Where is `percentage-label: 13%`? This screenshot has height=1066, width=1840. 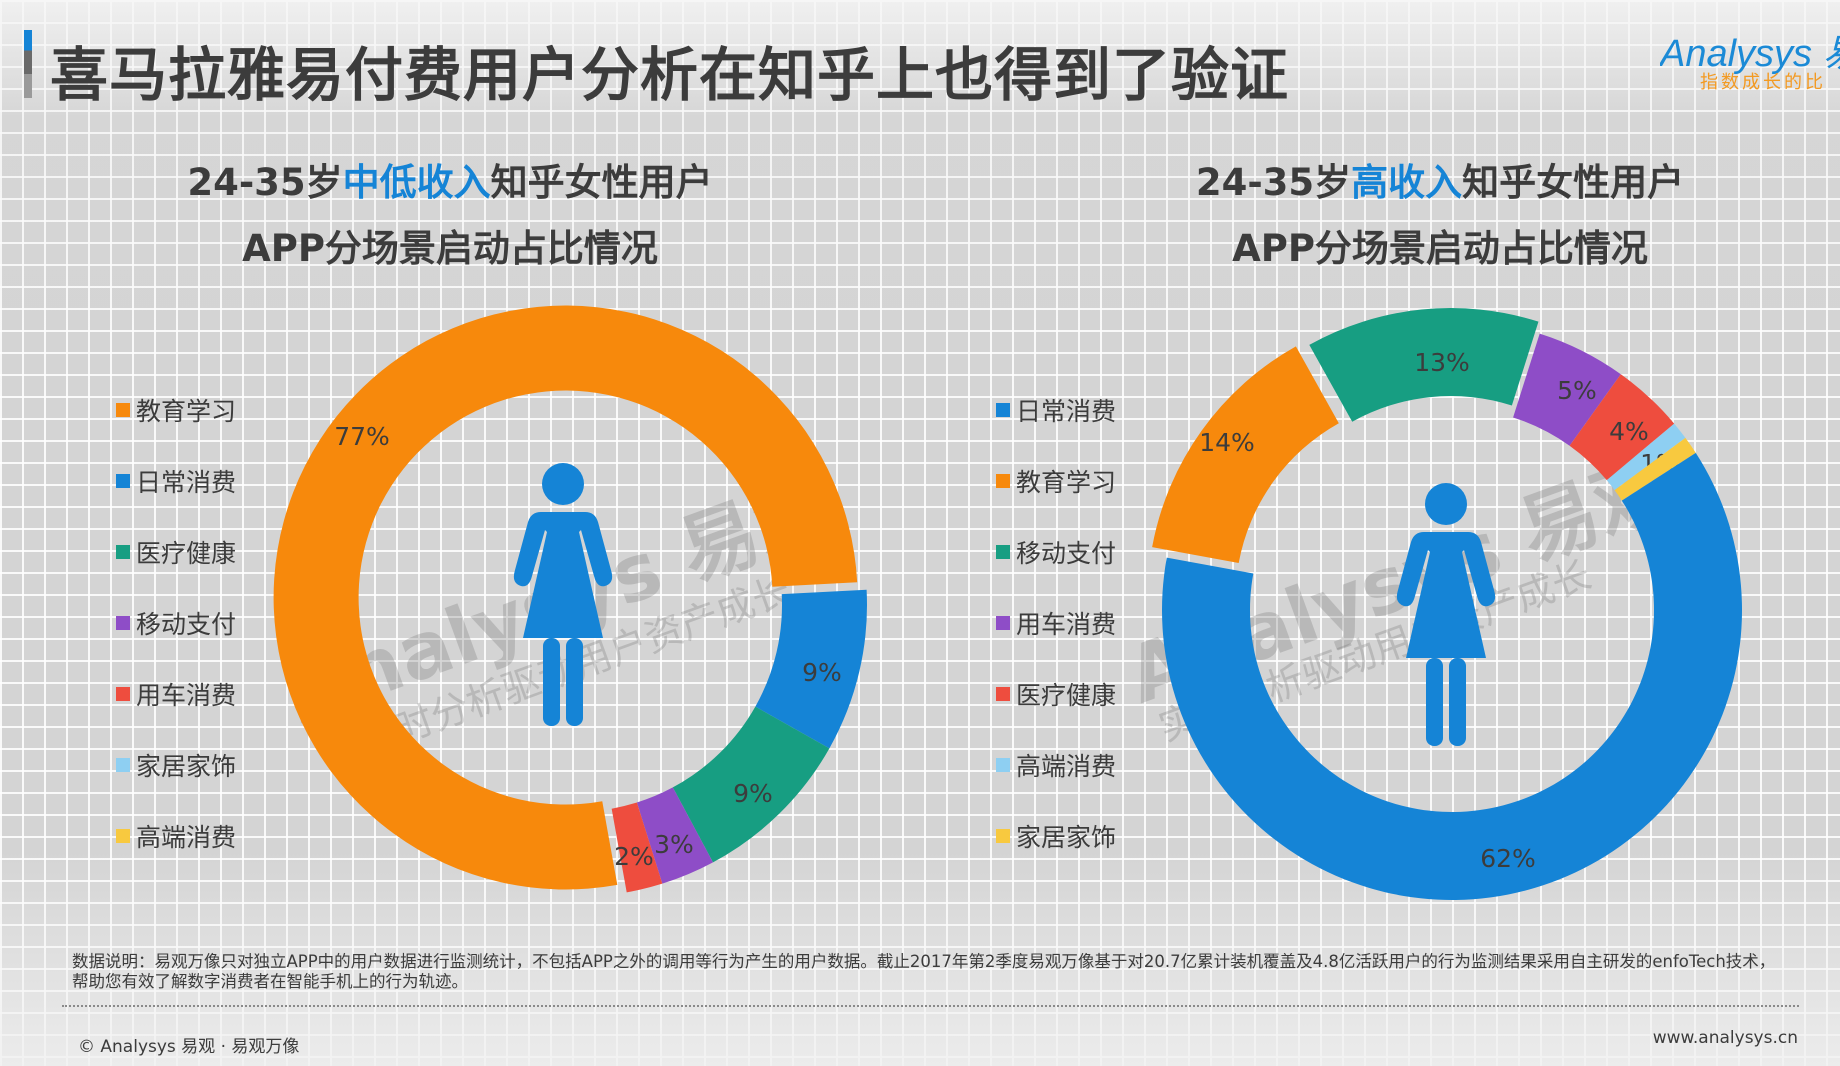 percentage-label: 13% is located at coordinates (1442, 362).